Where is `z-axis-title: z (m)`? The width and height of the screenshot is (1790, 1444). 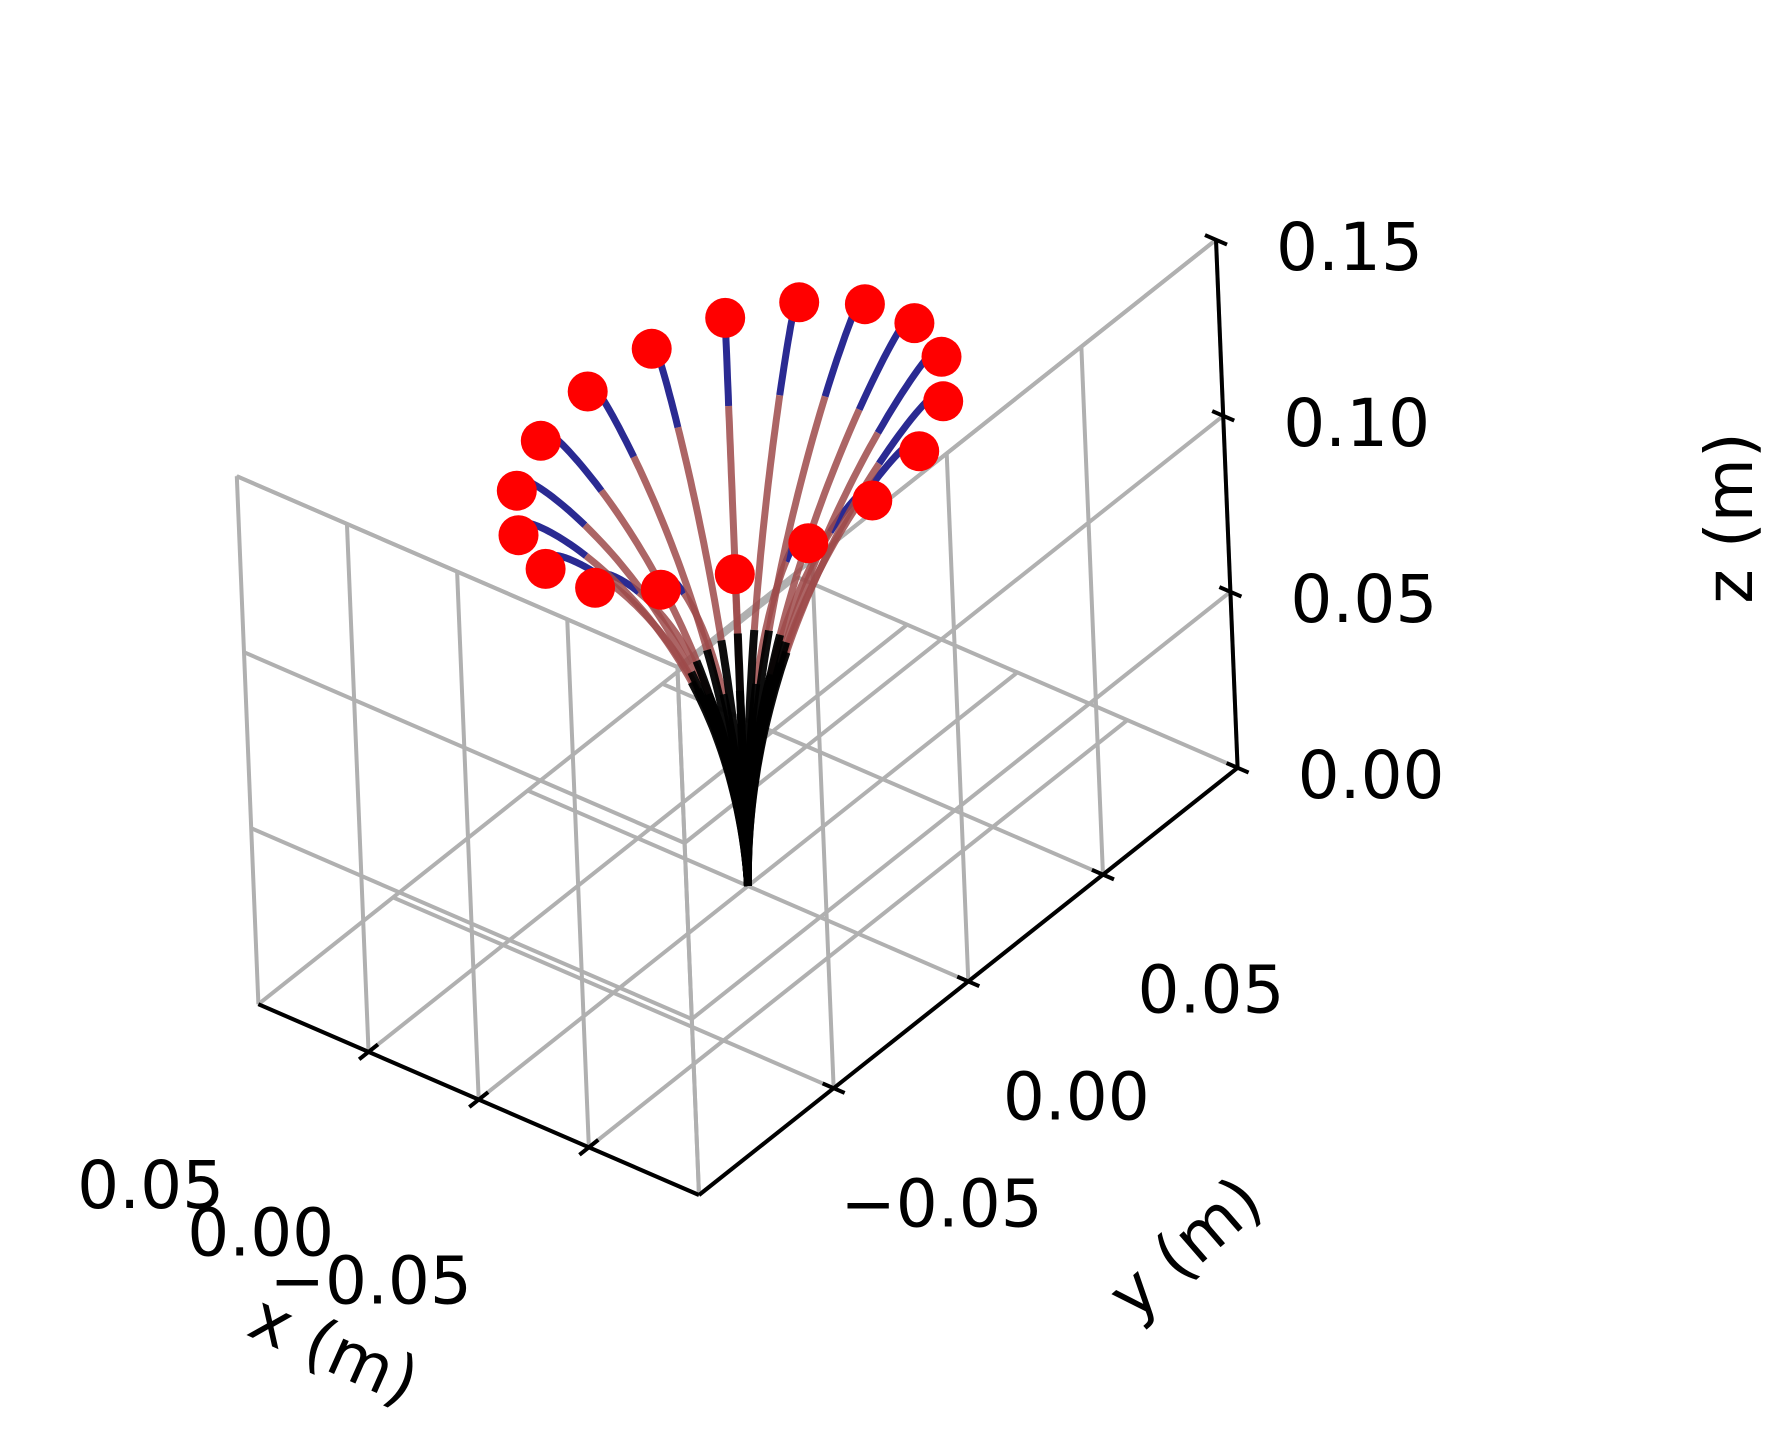
z-axis-title: z (m) is located at coordinates (1729, 517).